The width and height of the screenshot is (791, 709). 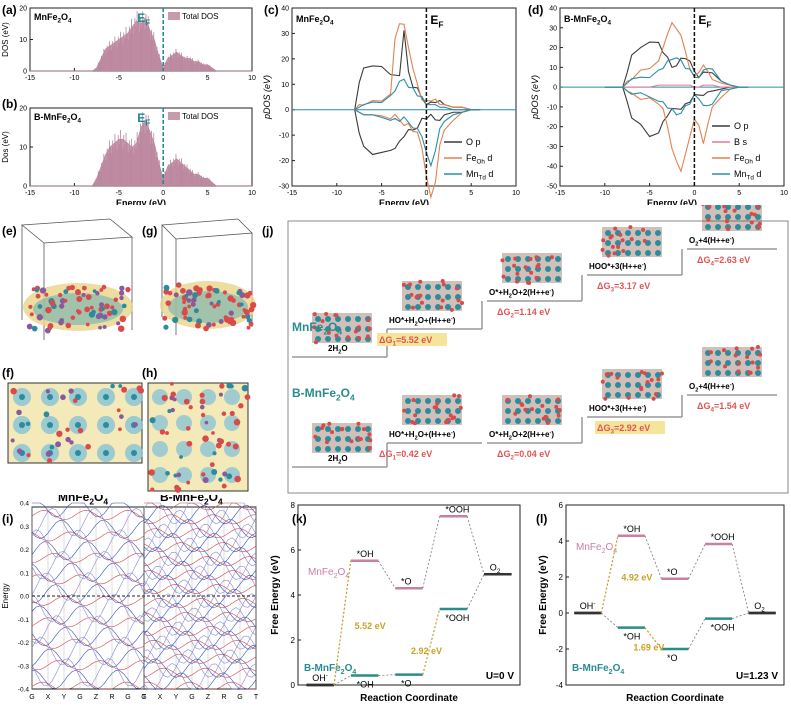 What do you see at coordinates (747, 159) in the screenshot?
I see `legend-label: FeOh d` at bounding box center [747, 159].